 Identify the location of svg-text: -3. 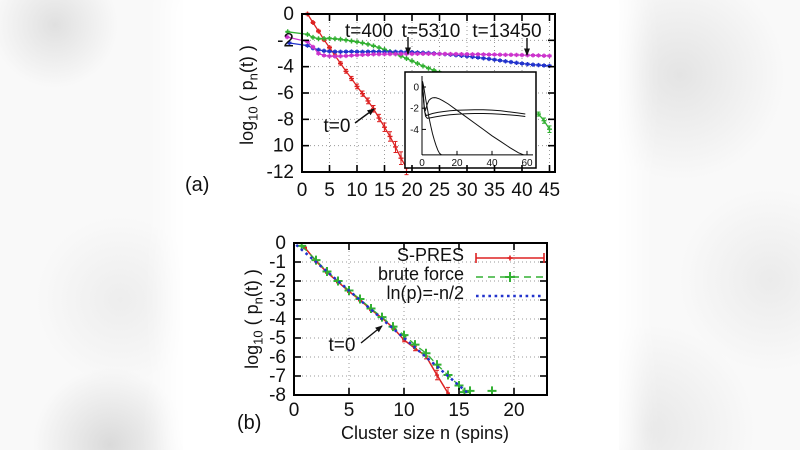
(277, 300).